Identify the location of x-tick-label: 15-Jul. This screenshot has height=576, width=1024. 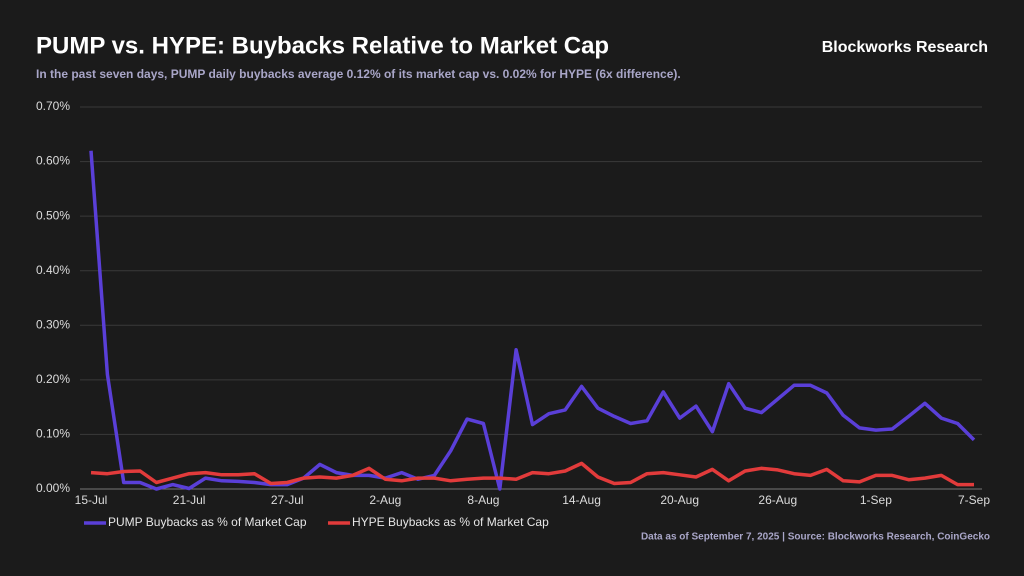
(91, 500).